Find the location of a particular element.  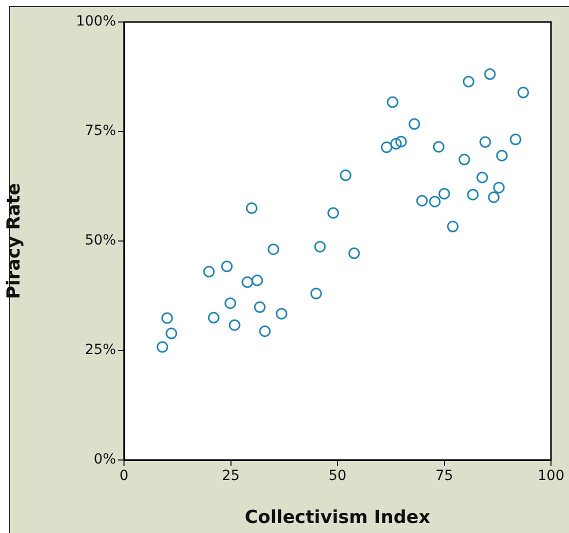

x-axis-title: Collectivism Index is located at coordinates (337, 517).